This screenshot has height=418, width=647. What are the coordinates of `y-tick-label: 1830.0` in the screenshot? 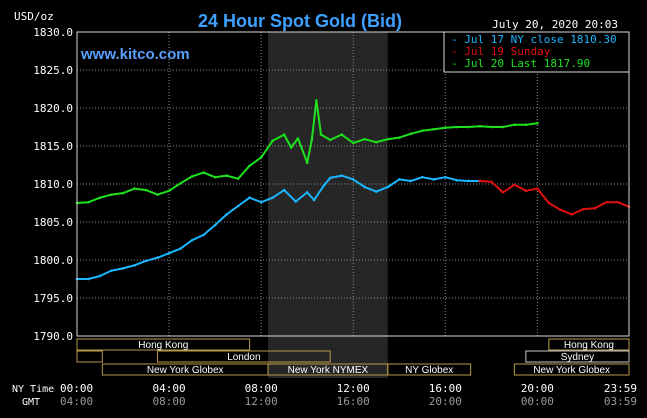 It's located at (53, 32).